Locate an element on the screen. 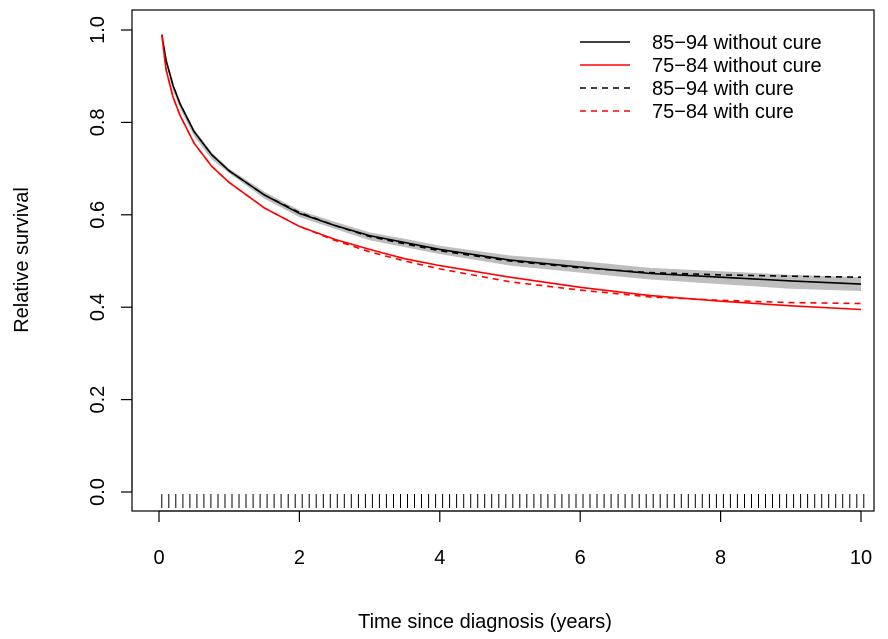 The width and height of the screenshot is (888, 639). y-axis: 0.0 0.2 0.4 0.6 0.8 1.0 is located at coordinates (110, 261).